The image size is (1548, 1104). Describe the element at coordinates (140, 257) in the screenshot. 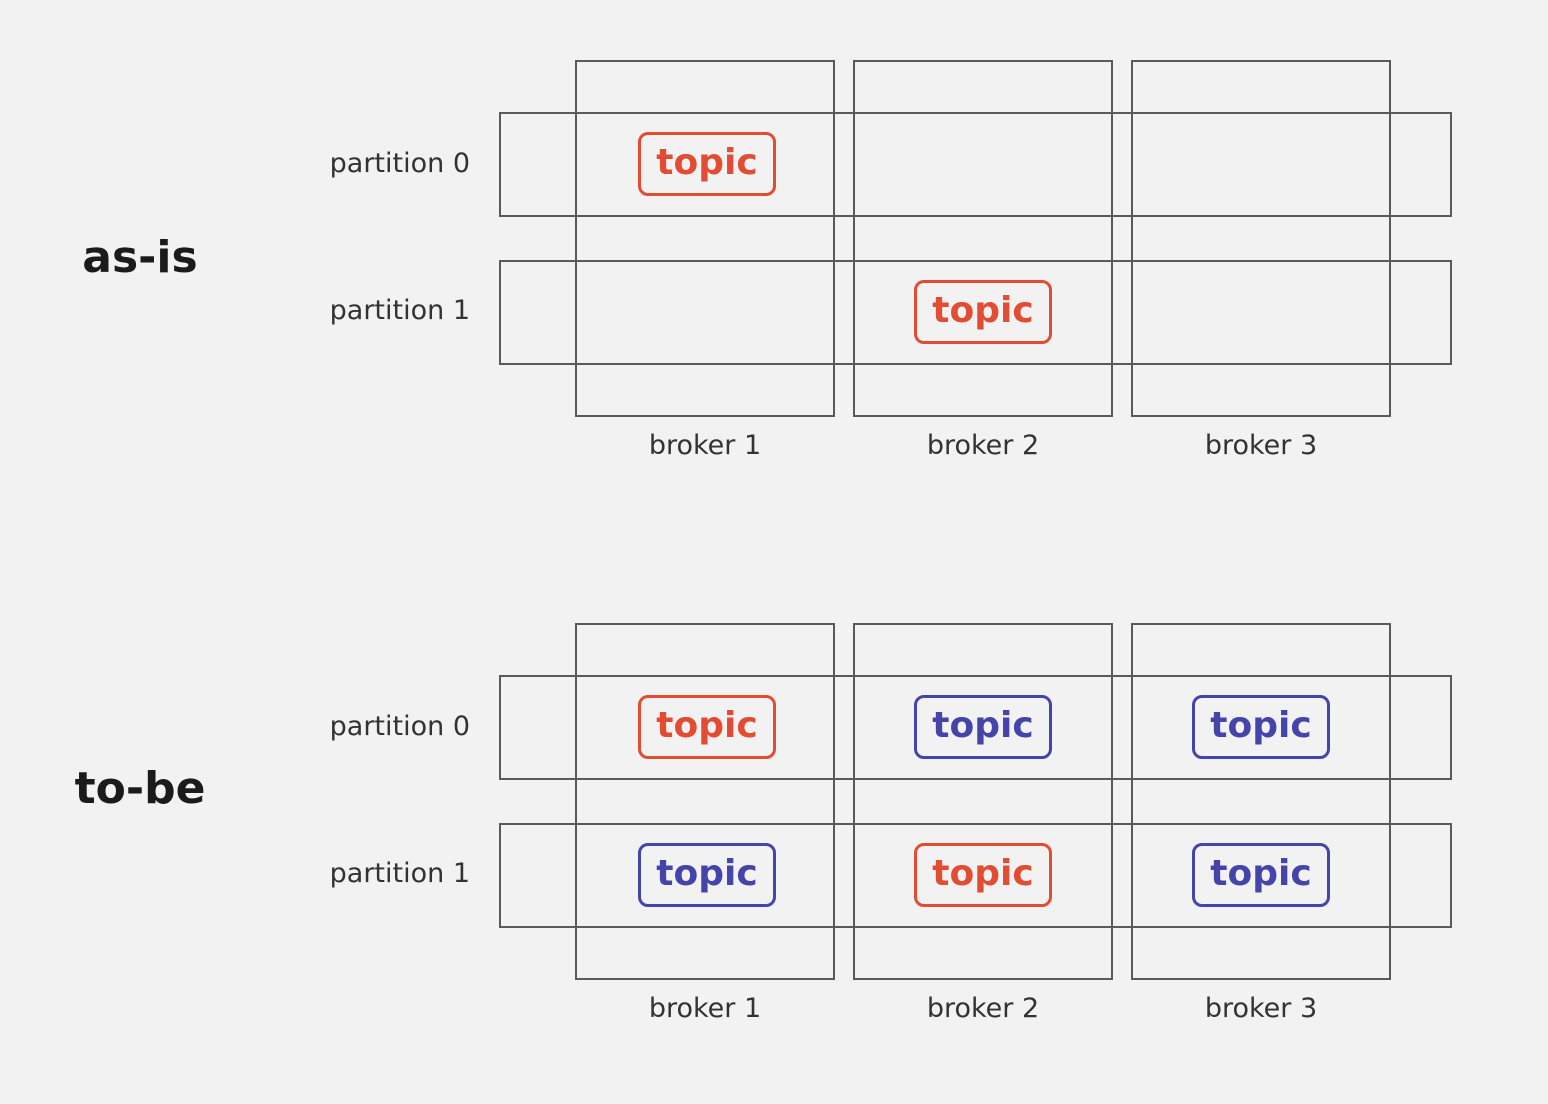

I see `section-title: as-is` at that location.